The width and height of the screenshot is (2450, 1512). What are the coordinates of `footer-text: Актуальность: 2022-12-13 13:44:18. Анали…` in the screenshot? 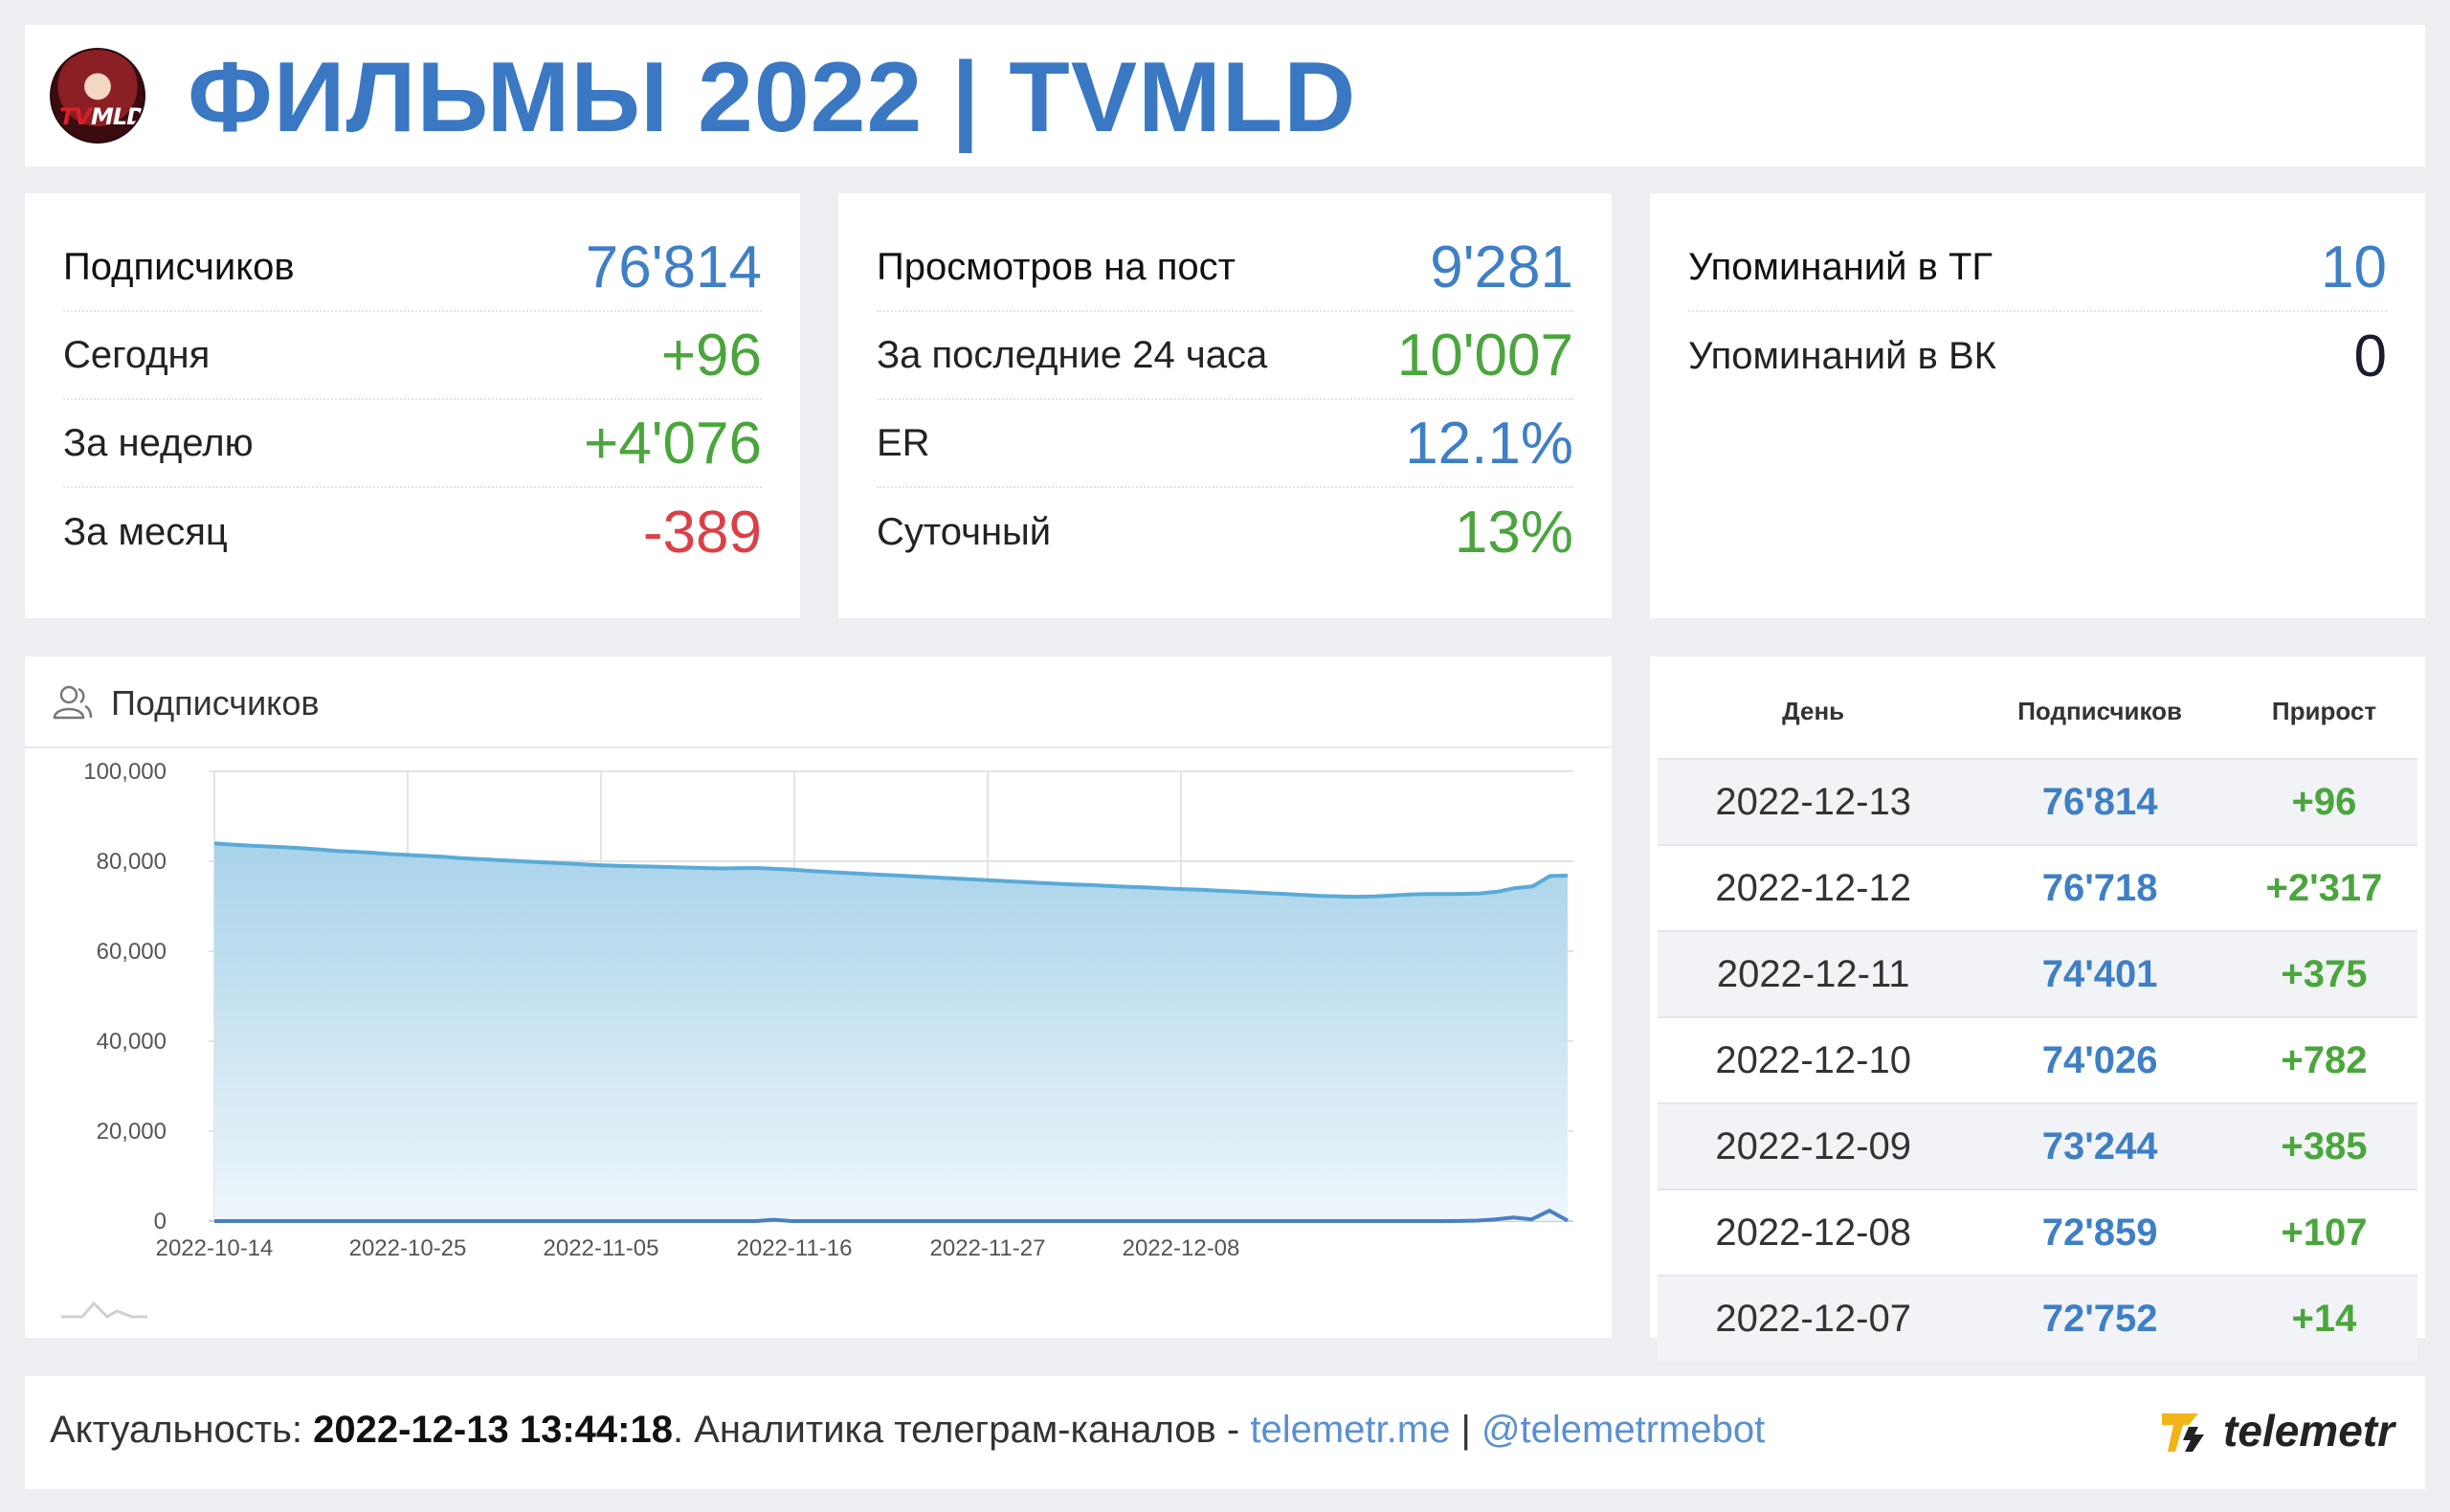 It's located at (907, 1430).